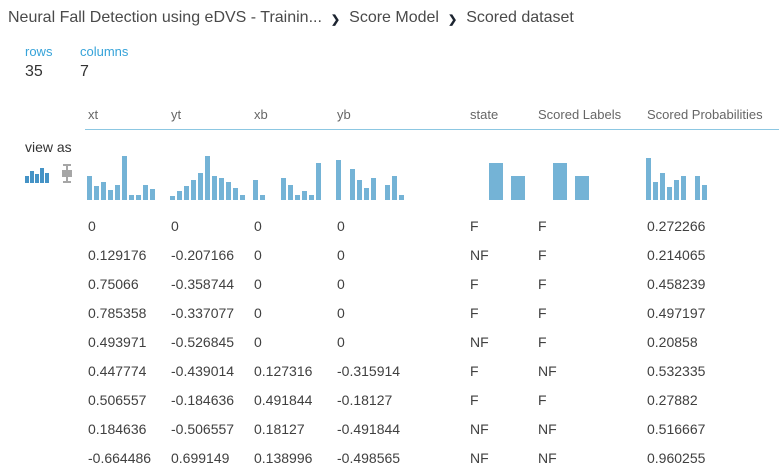 This screenshot has height=473, width=779. I want to click on histogram-view-icon, so click(37, 175).